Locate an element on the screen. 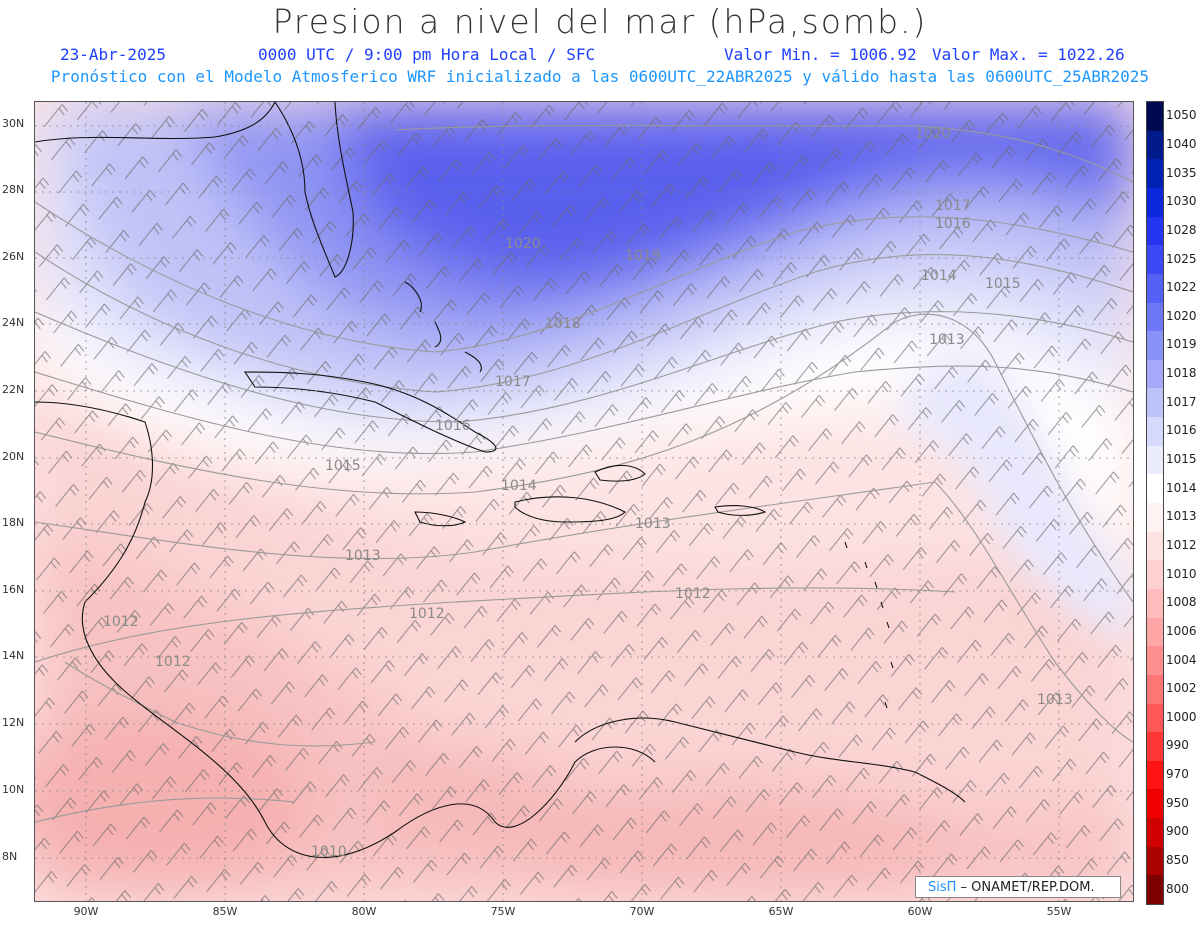 Image resolution: width=1200 pixels, height=927 pixels. colorbar-label: 1013 is located at coordinates (1181, 516).